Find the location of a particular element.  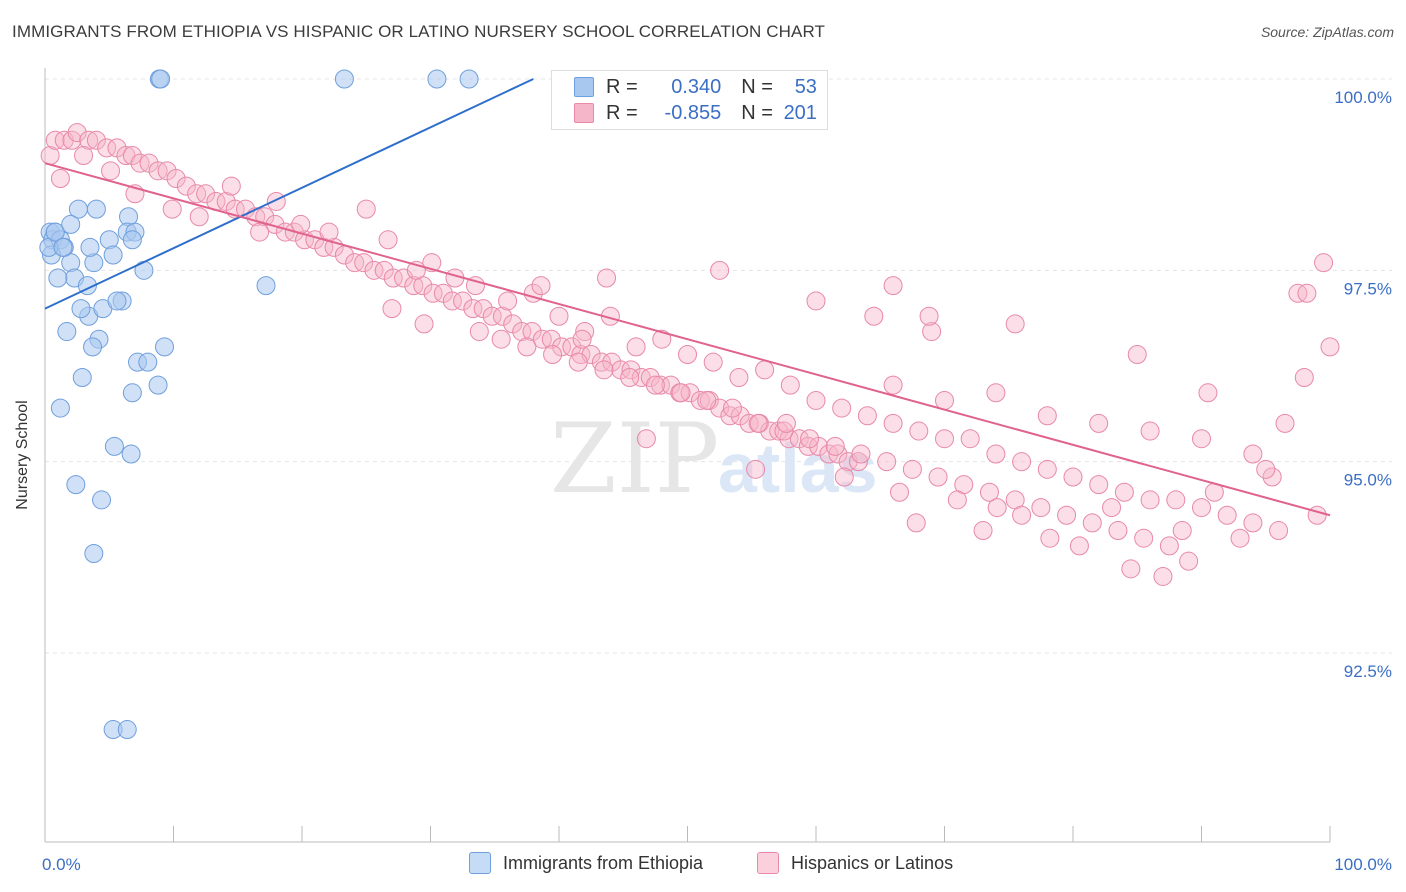

y-tick-label: 100.0% is located at coordinates (1363, 97).